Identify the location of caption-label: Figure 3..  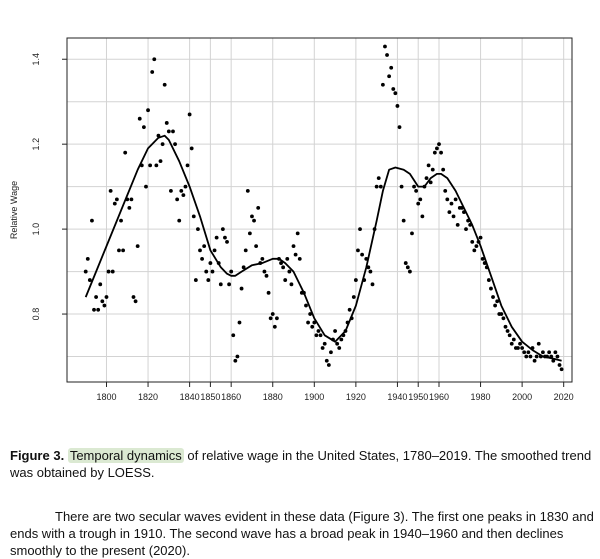
(37, 455).